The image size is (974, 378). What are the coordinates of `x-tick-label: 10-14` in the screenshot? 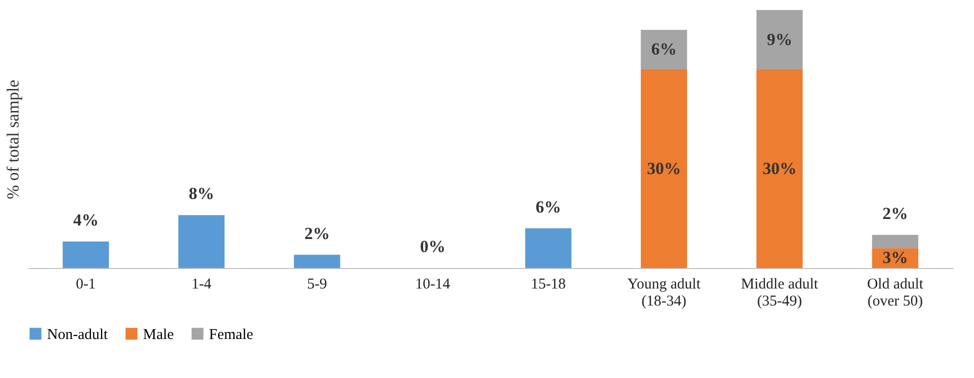 It's located at (433, 284).